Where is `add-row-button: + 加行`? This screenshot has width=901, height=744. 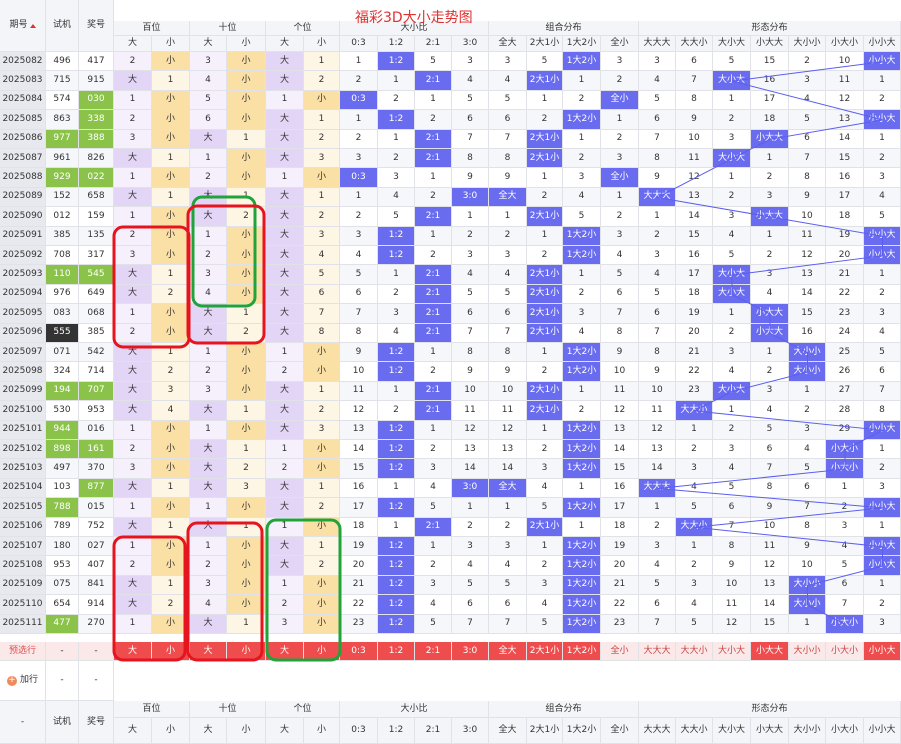
add-row-button: + 加行 is located at coordinates (23, 681).